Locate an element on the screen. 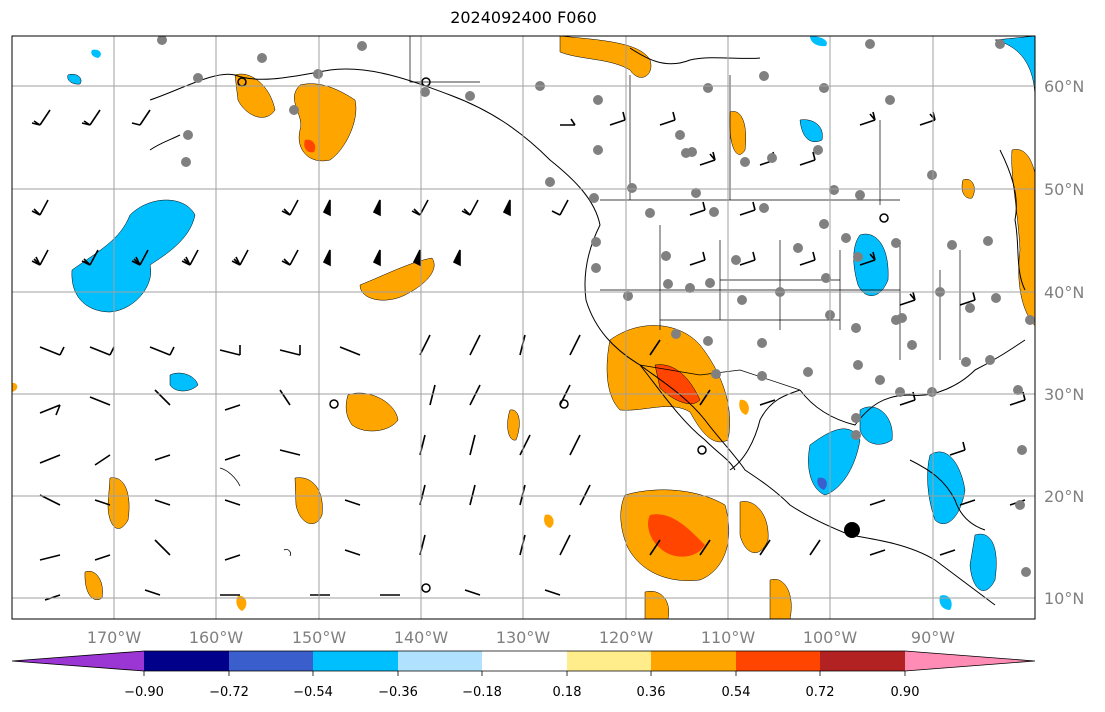  lat-tick-label: 10°N is located at coordinates (1064, 598).